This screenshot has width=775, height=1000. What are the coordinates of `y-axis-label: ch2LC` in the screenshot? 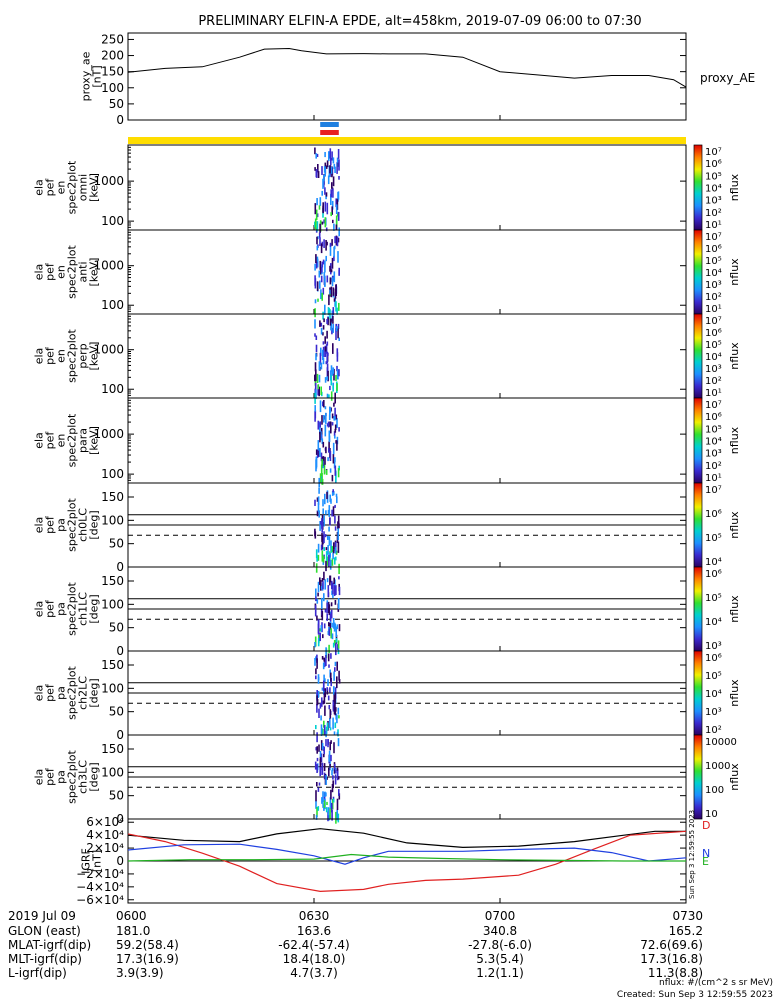 It's located at (83, 693).